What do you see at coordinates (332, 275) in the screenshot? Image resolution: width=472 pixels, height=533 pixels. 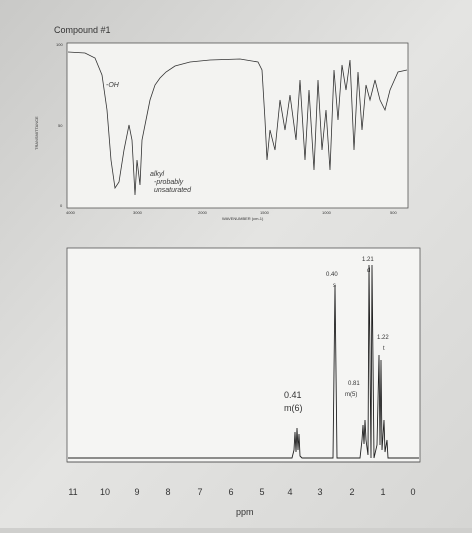 I see `peak-integral: 0.40` at bounding box center [332, 275].